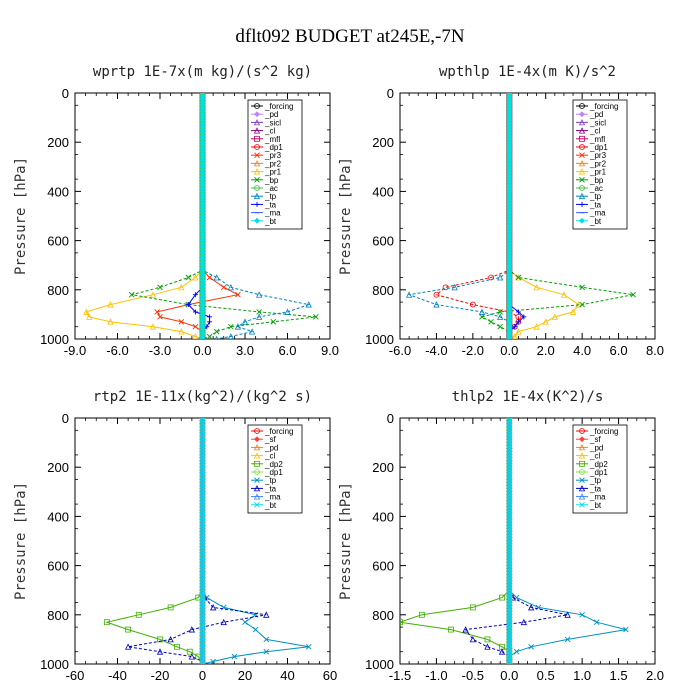 This screenshot has width=700, height=700. Describe the element at coordinates (245, 350) in the screenshot. I see `x-tick-label: 3.0` at that location.